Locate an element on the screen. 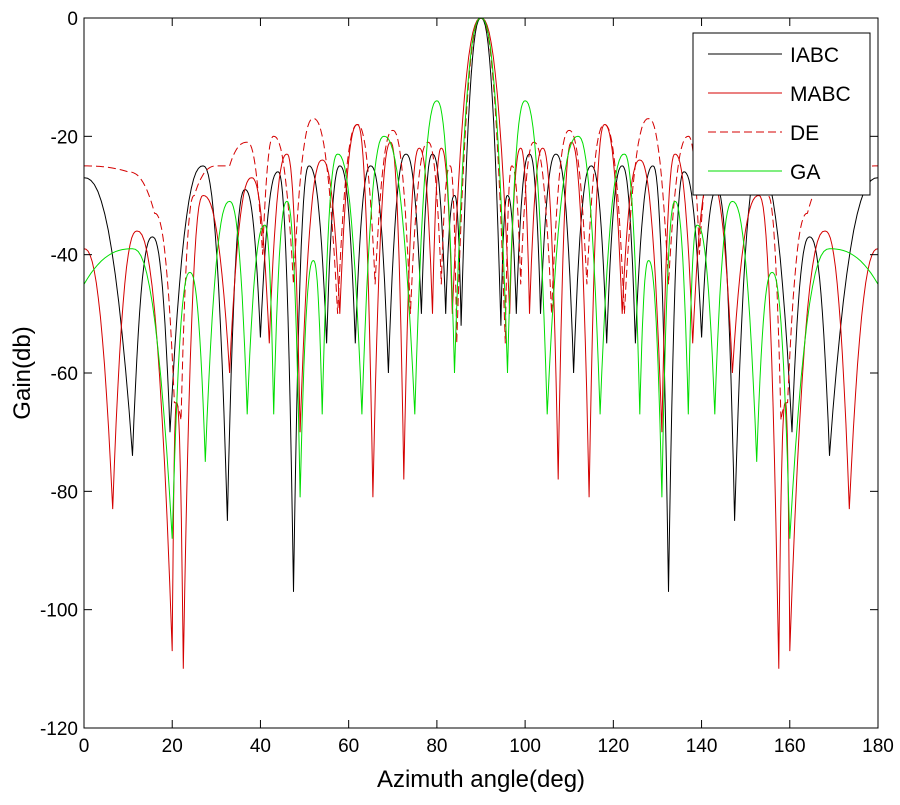 This screenshot has height=805, width=900. y-tick-label: -20 is located at coordinates (64, 137).